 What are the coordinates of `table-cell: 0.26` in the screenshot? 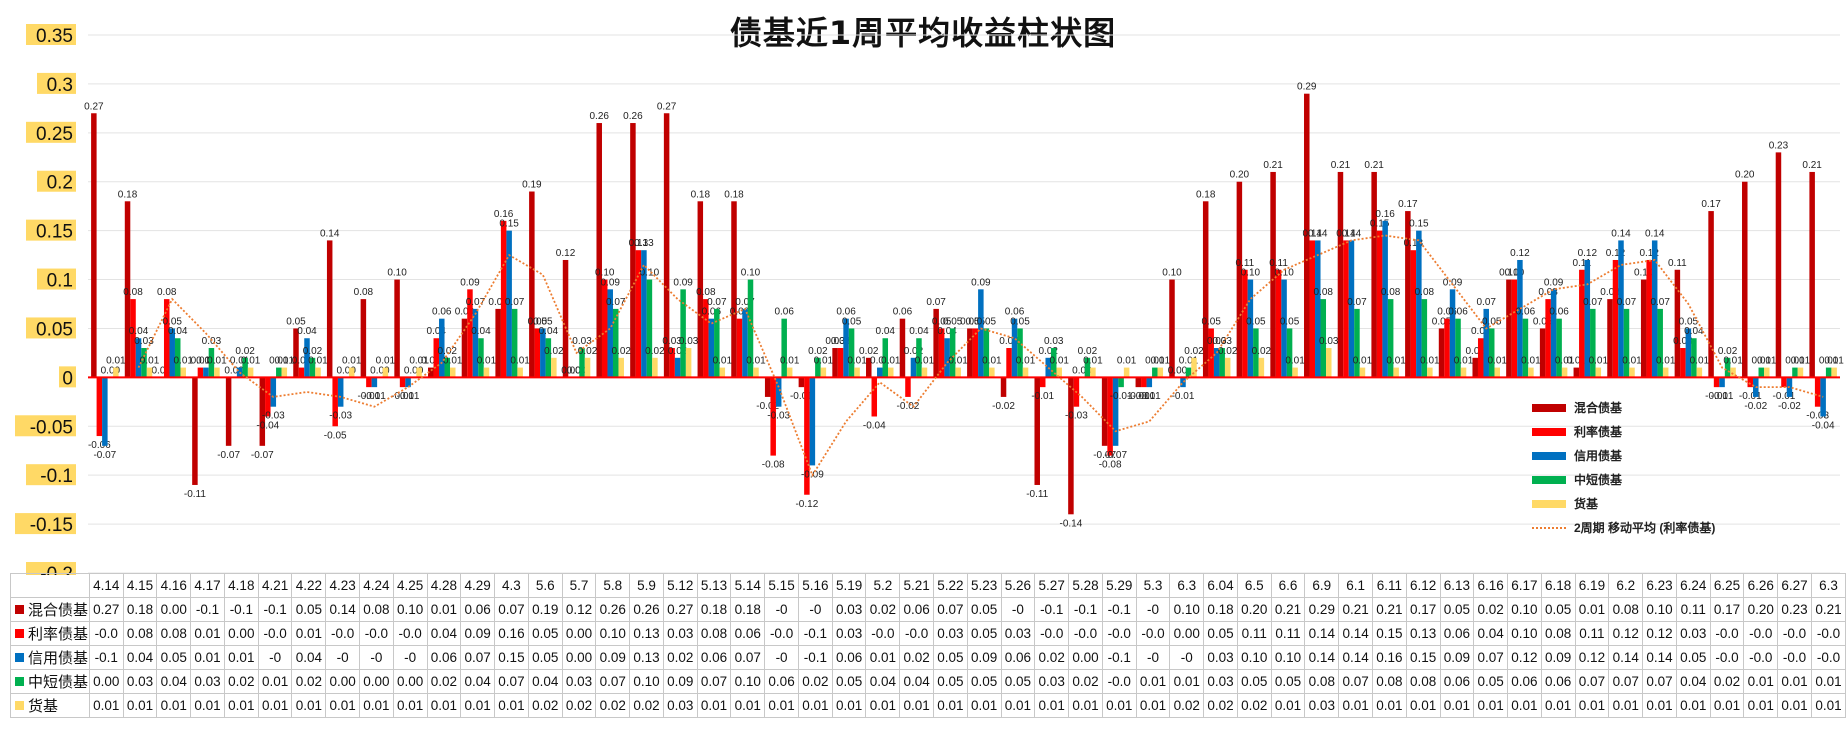 It's located at (646, 609).